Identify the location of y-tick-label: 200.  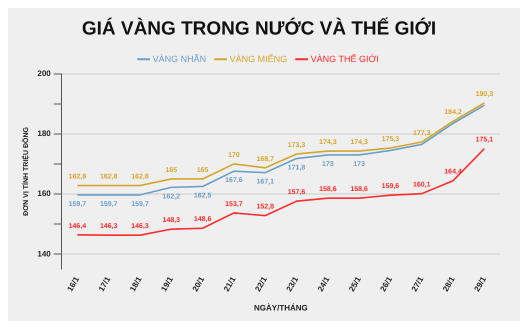
(44, 73).